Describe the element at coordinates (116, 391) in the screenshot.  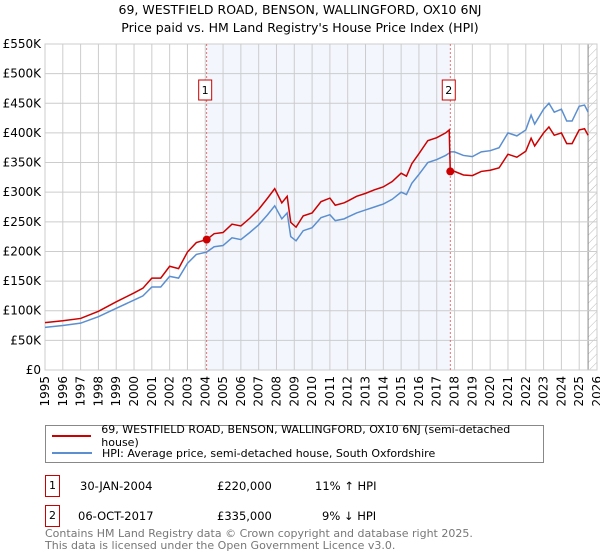
I see `x-tick-label: 1999` at that location.